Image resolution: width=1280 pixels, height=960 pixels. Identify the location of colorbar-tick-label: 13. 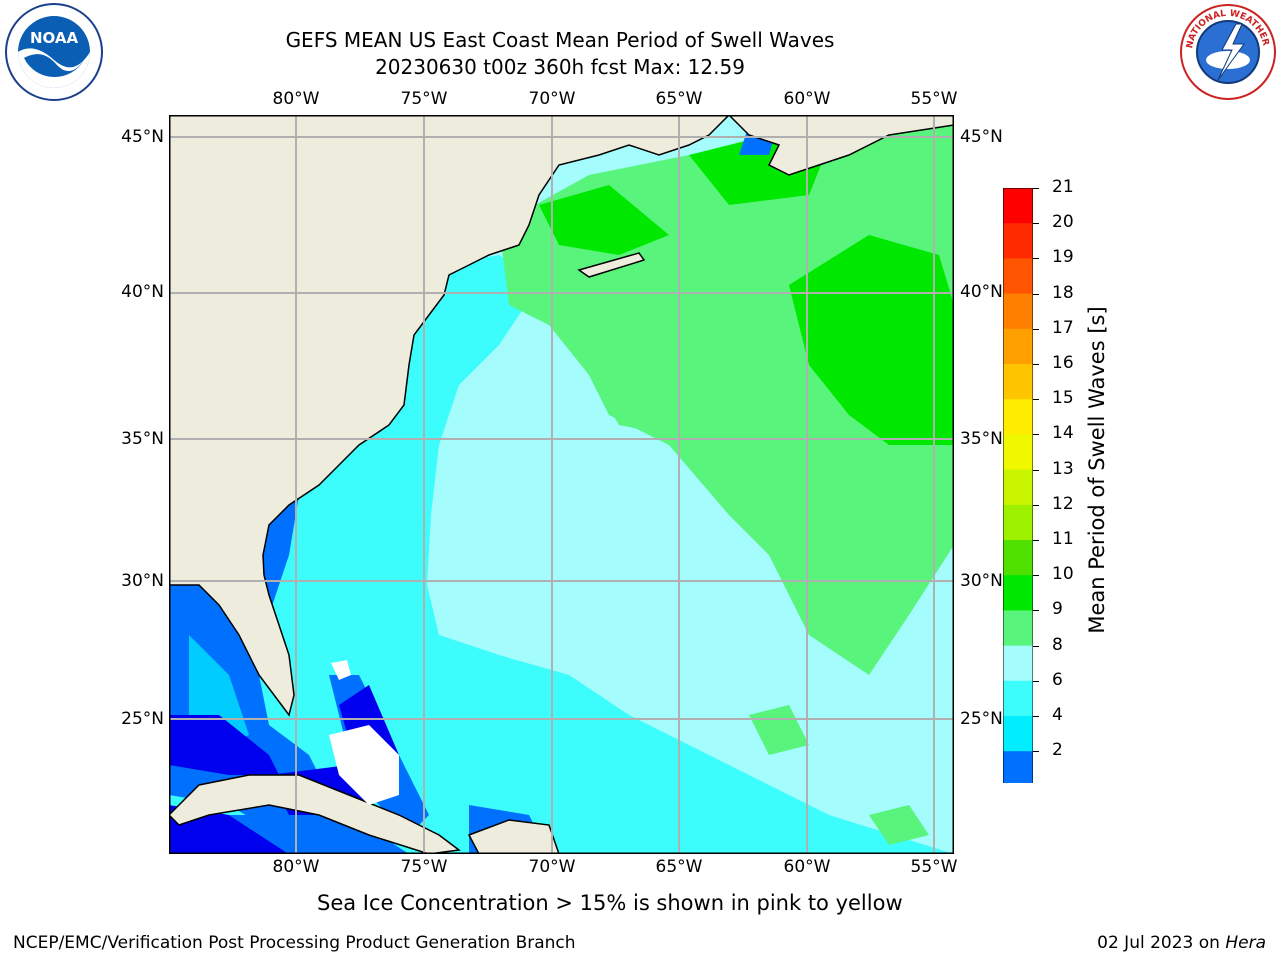
(1063, 468).